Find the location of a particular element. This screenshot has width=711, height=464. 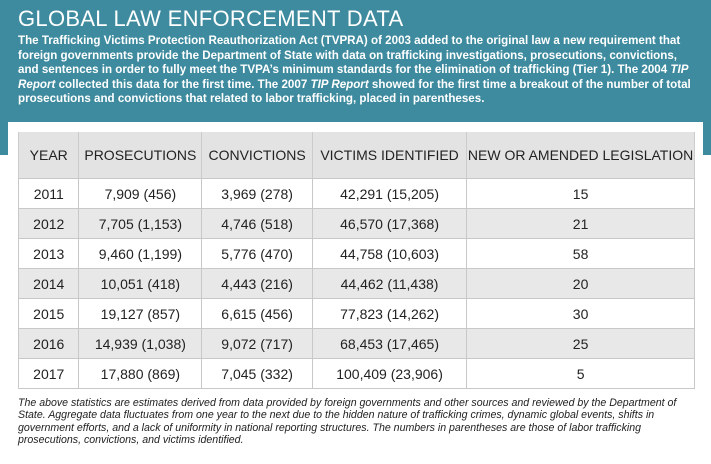

table-cell: 7,909 (456) is located at coordinates (140, 193).